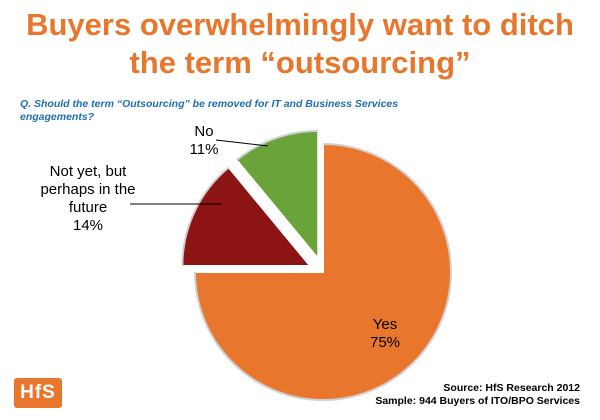 This screenshot has height=420, width=600. I want to click on slice-label-line: No, so click(203, 131).